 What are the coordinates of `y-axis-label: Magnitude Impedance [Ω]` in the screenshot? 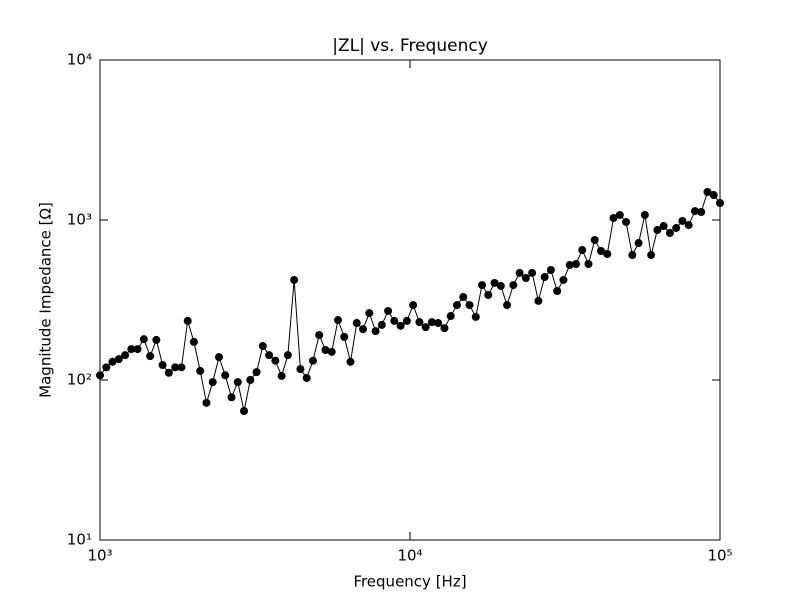 It's located at (46, 300).